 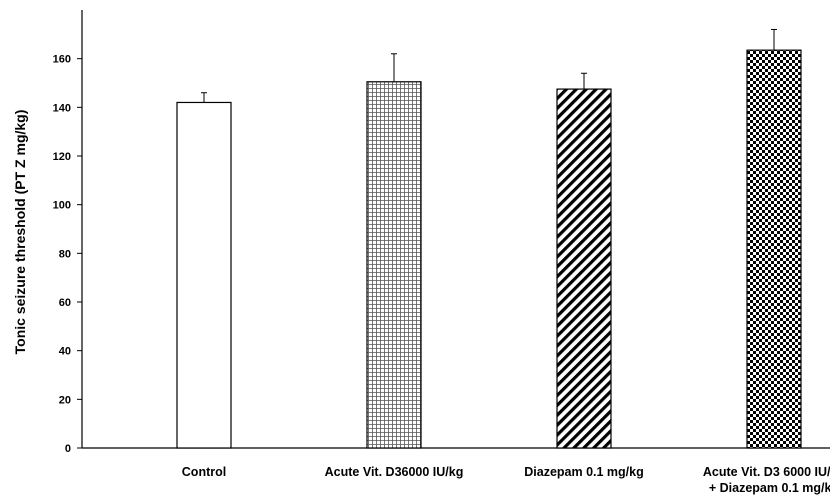 I want to click on y-tick-label: 60, so click(x=65, y=303).